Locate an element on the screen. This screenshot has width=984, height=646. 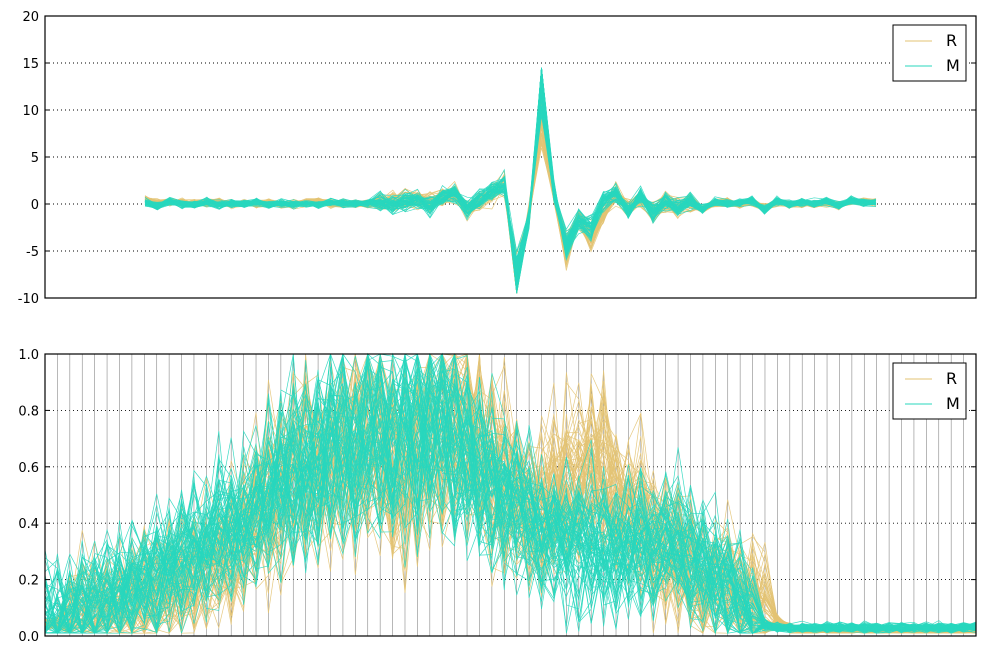
y-tick-label: 10 is located at coordinates (30, 111).